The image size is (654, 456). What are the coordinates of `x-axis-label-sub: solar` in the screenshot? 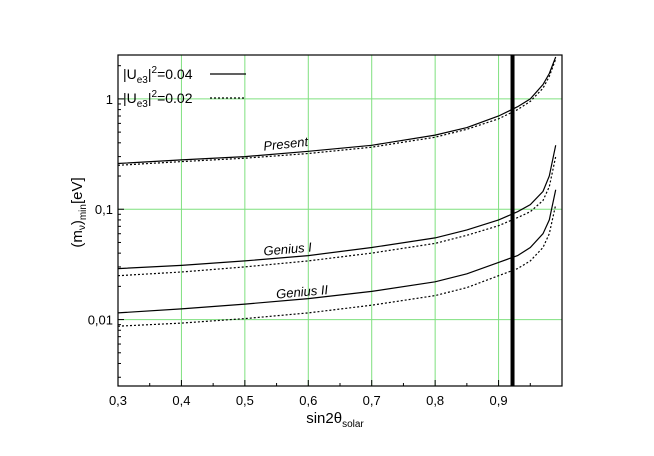 It's located at (353, 424).